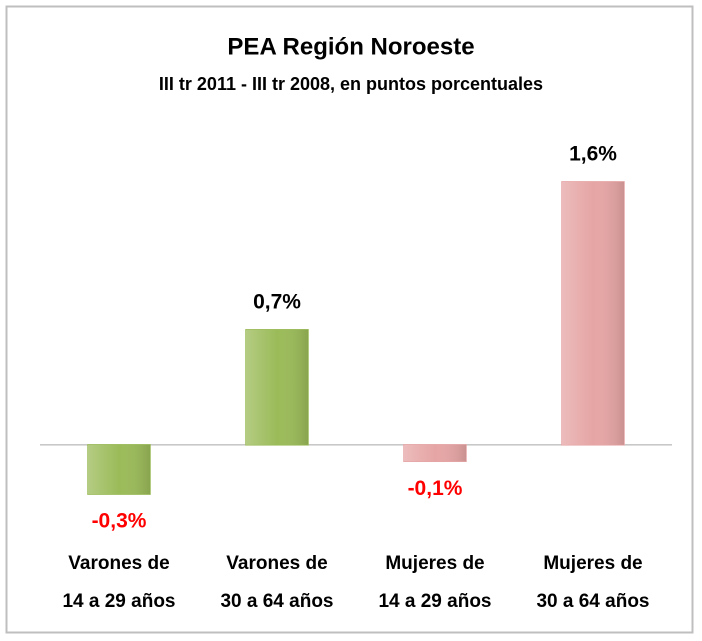  Describe the element at coordinates (593, 153) in the screenshot. I see `data-label: 1,6%` at that location.